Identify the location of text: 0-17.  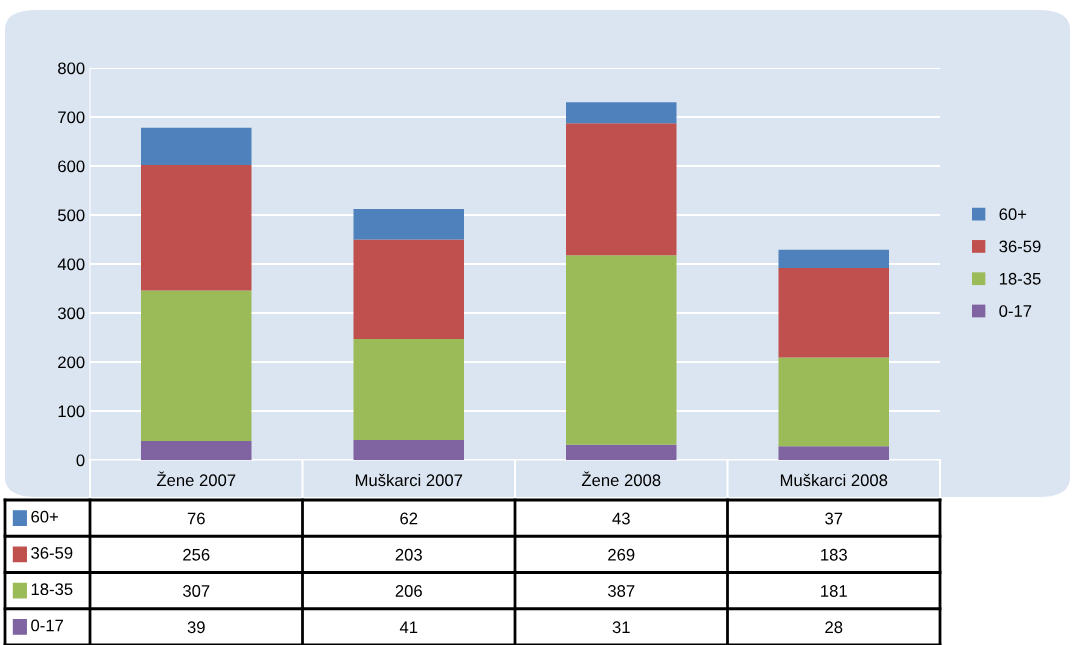
(47, 625).